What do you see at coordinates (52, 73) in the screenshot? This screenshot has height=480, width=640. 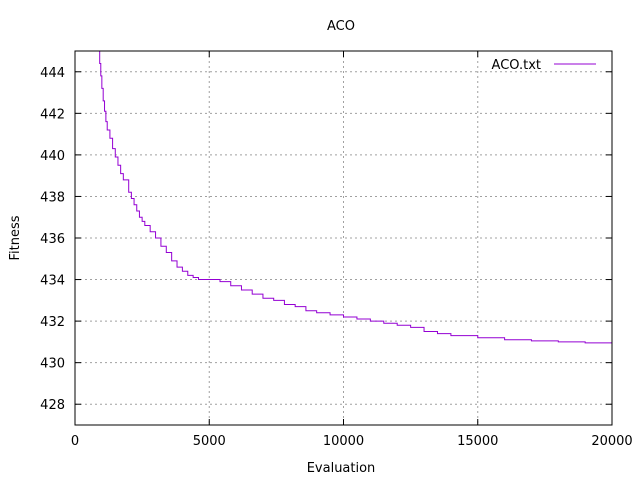 I see `y-tick-label: 444` at bounding box center [52, 73].